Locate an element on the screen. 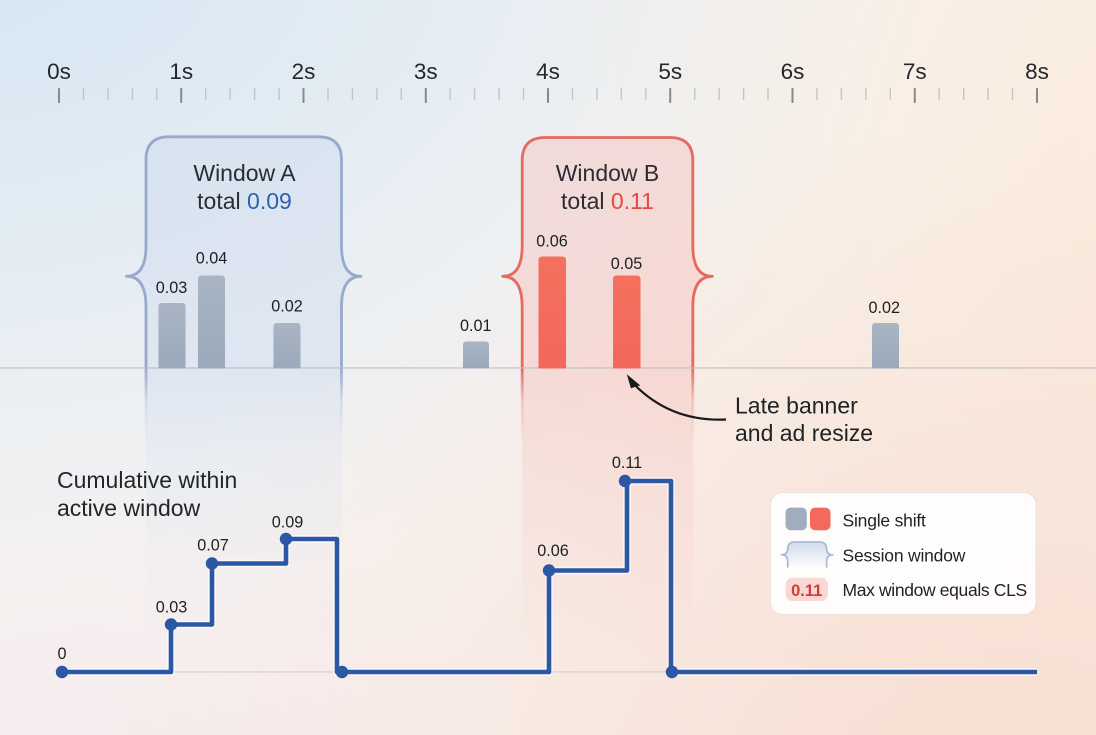 The width and height of the screenshot is (1096, 735). svg-text: 0 is located at coordinates (61, 654).